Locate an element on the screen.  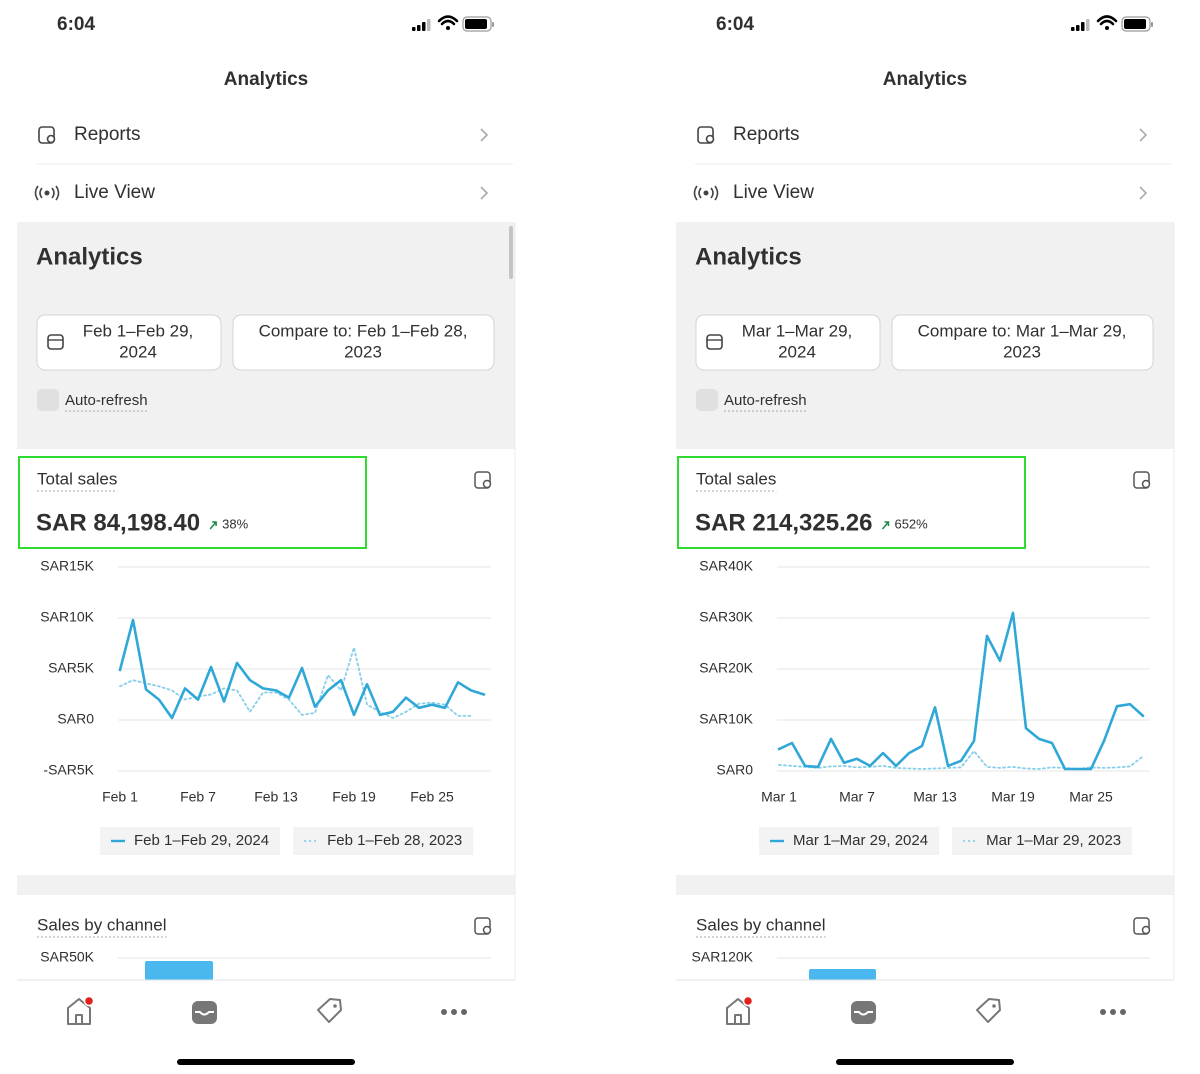
legend-label: Feb 1–Feb 28, 2023 is located at coordinates (394, 840).